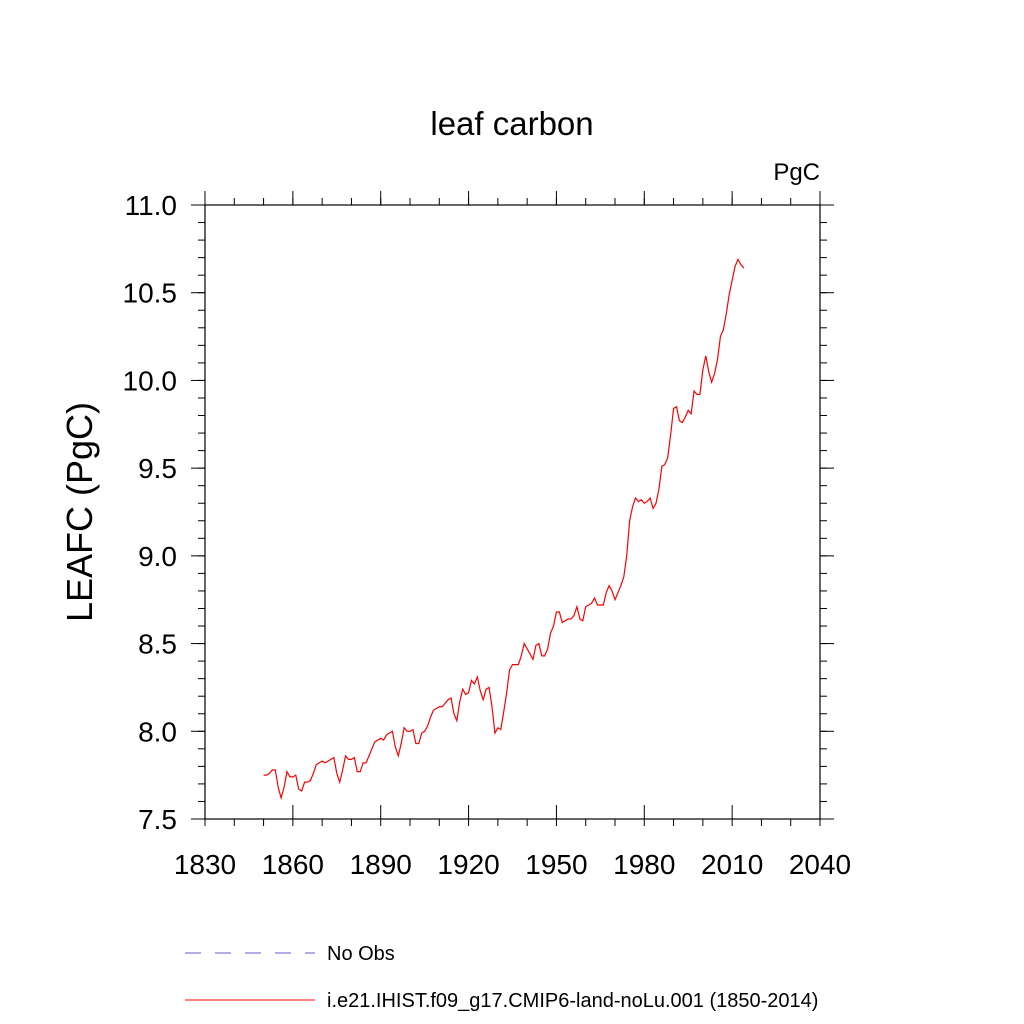  What do you see at coordinates (151, 205) in the screenshot?
I see `y-tick-label: 11.0` at bounding box center [151, 205].